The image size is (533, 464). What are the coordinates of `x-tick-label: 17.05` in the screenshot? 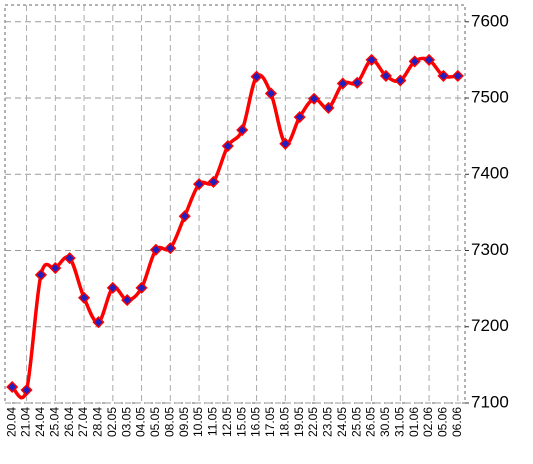 It's located at (270, 422).